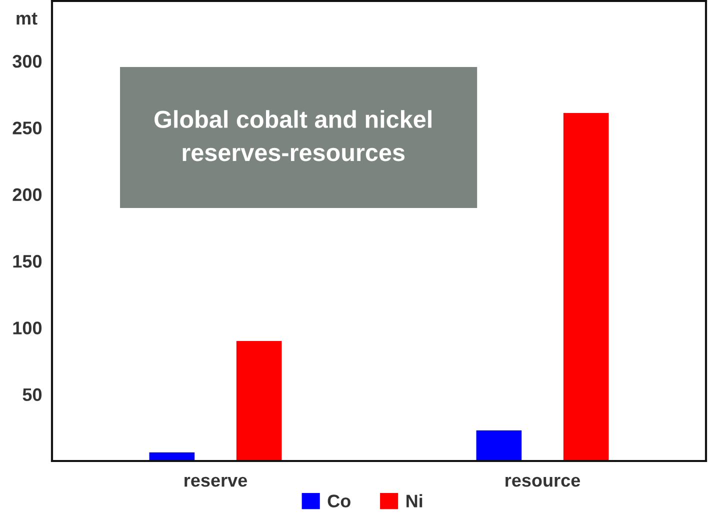 This screenshot has height=518, width=718. What do you see at coordinates (216, 481) in the screenshot?
I see `x-tick-label: reserve` at bounding box center [216, 481].